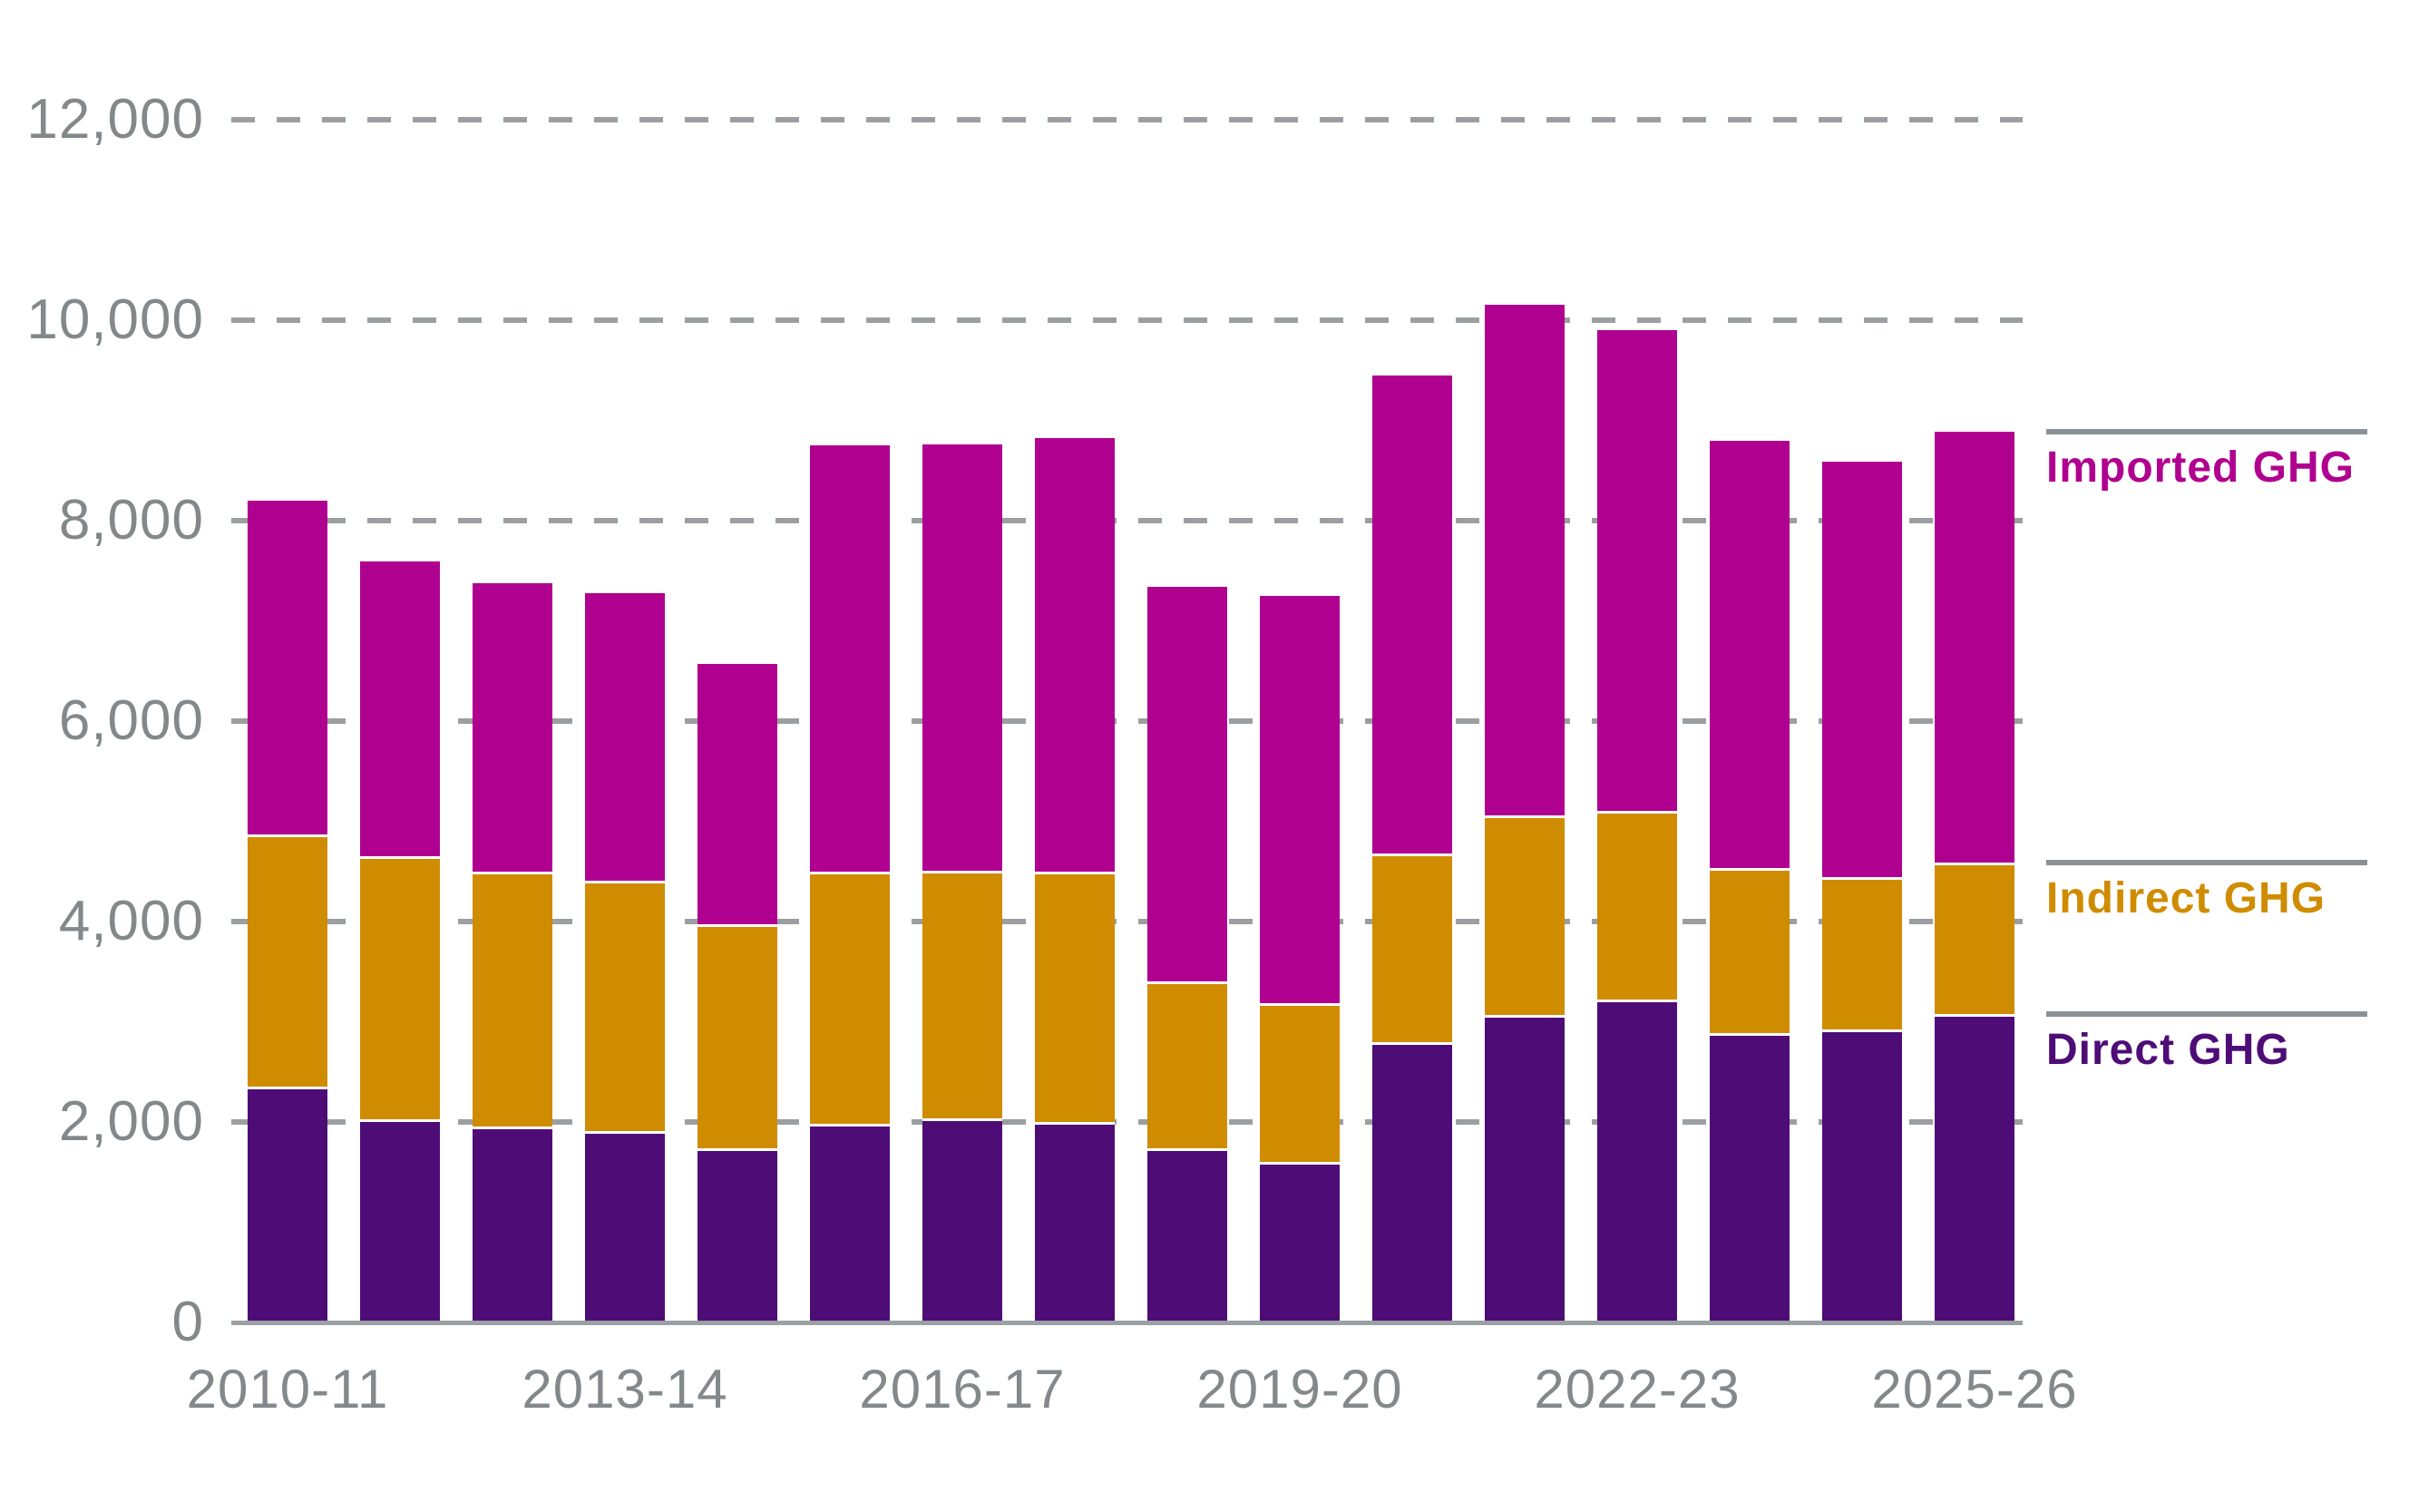  I want to click on x-axis-tick-label: 2025-26, so click(1974, 1389).